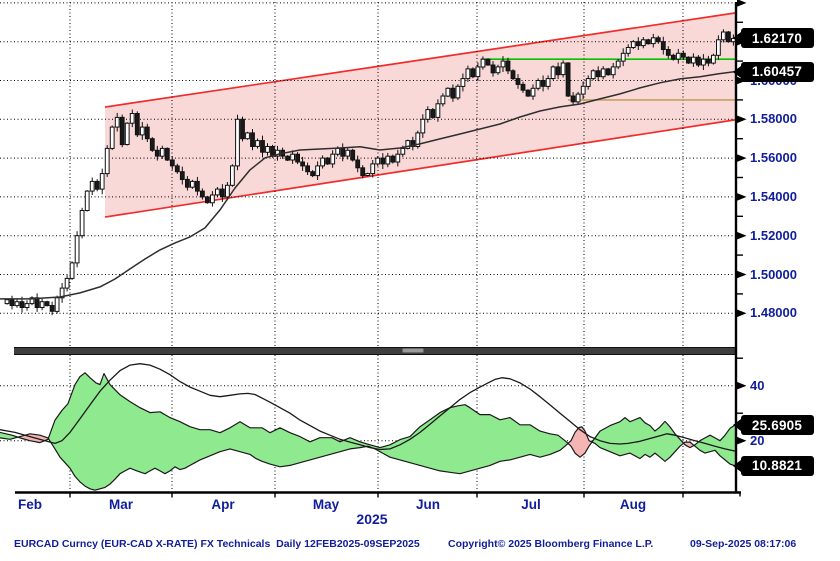 This screenshot has width=840, height=561. I want to click on di-plus-badge: 25.6905, so click(773, 425).